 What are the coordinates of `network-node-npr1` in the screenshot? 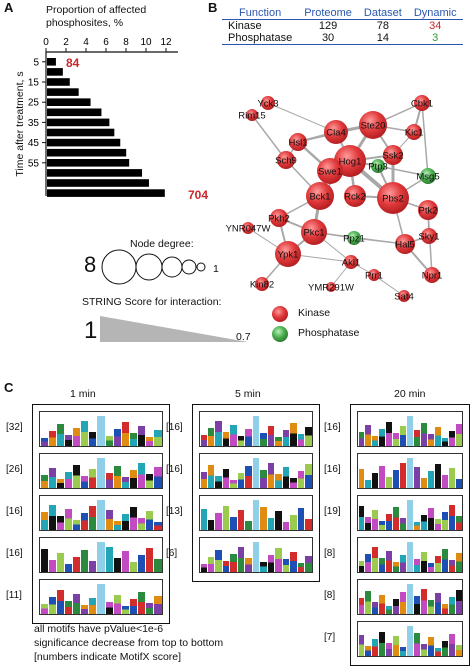 It's located at (432, 275).